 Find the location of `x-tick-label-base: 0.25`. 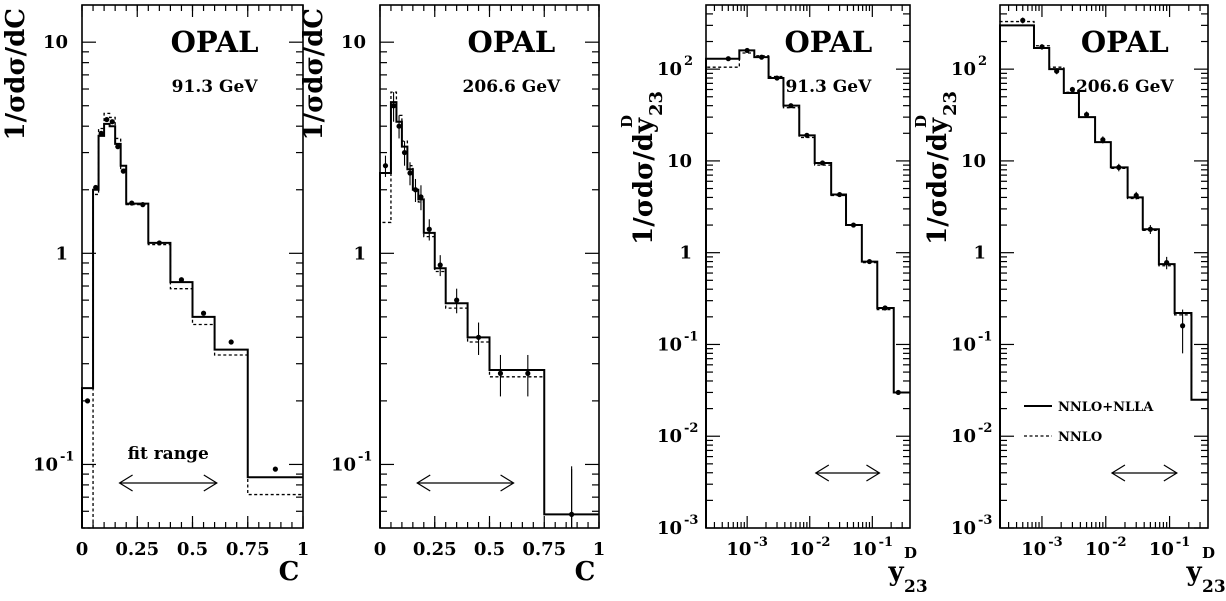

x-tick-label-base: 0.25 is located at coordinates (137, 549).